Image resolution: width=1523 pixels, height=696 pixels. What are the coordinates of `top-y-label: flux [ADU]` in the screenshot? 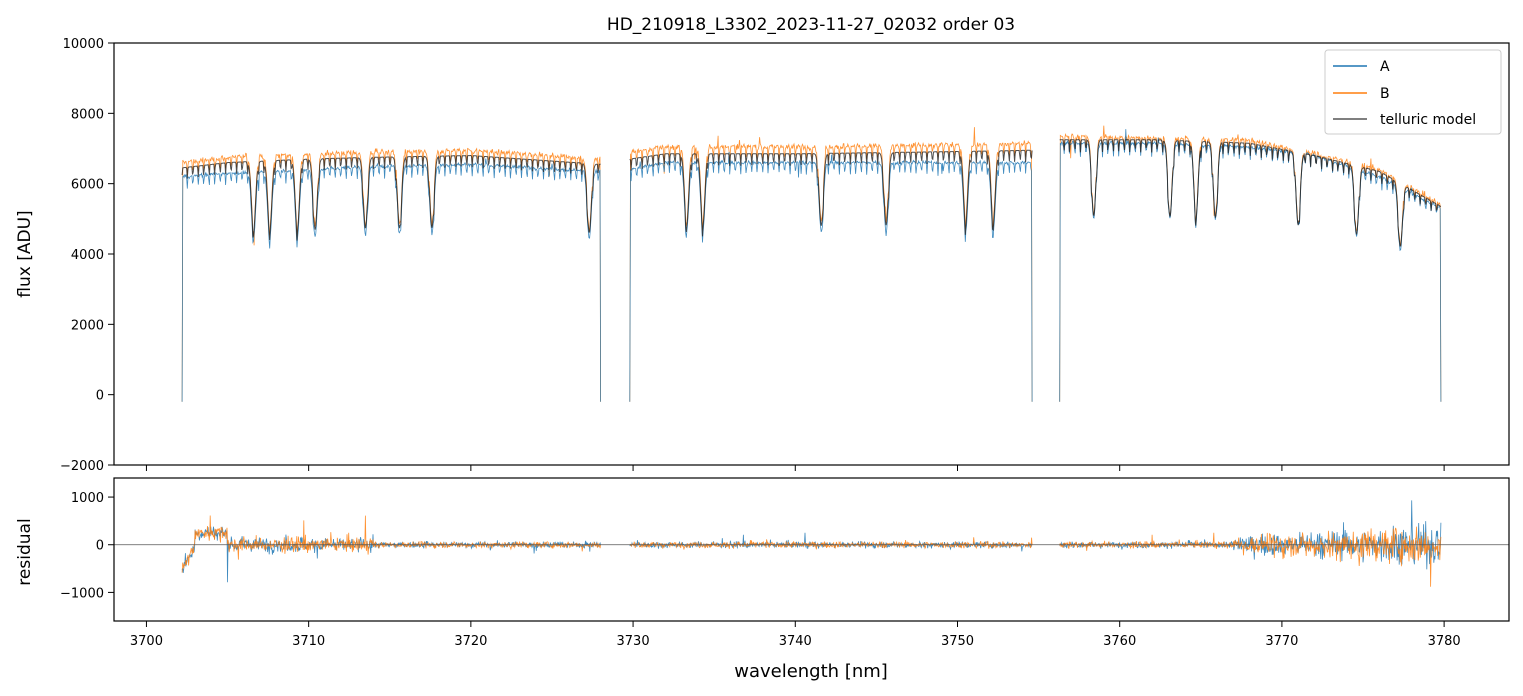 It's located at (25, 253).